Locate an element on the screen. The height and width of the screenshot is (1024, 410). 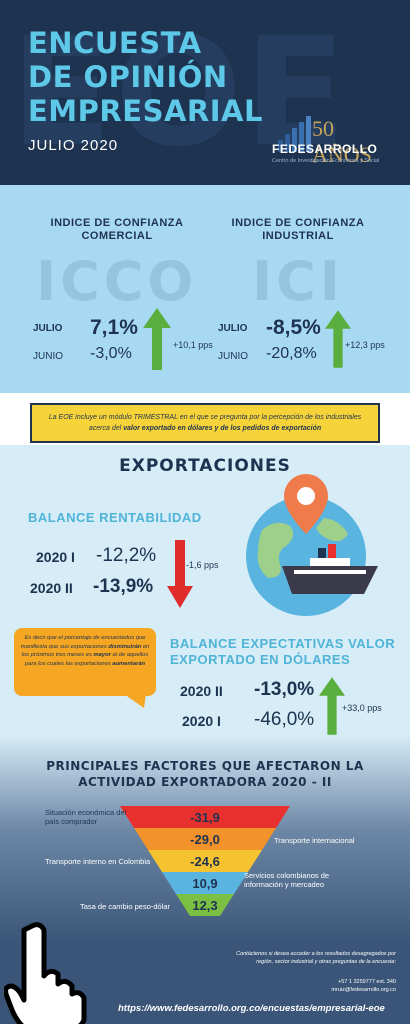
expectativas-row2-year: 2020 I is located at coordinates (201, 721).